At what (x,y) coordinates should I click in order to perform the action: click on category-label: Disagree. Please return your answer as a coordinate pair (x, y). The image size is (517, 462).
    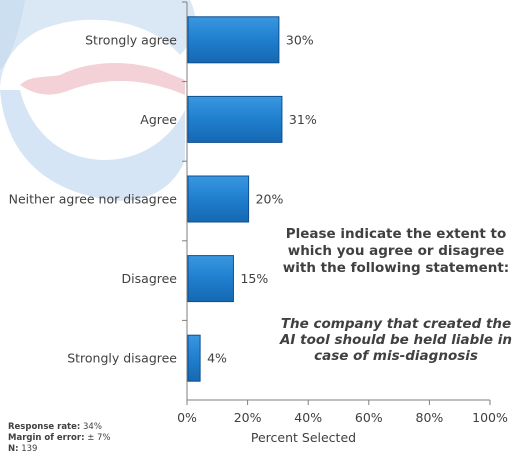
    Looking at the image, I should click on (150, 278).